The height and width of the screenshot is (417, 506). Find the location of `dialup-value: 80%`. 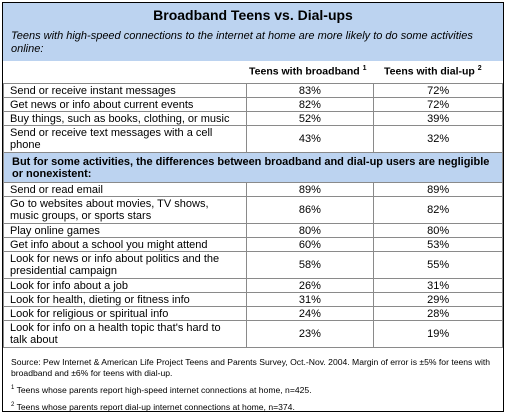

dialup-value: 80% is located at coordinates (438, 230).